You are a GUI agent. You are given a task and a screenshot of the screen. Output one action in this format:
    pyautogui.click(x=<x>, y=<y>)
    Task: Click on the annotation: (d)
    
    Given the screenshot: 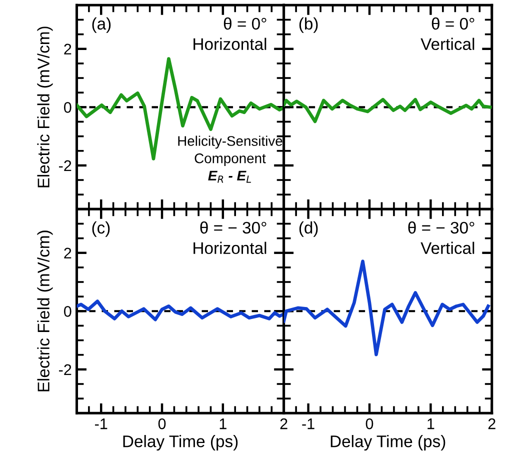 What is the action you would take?
    pyautogui.click(x=308, y=229)
    